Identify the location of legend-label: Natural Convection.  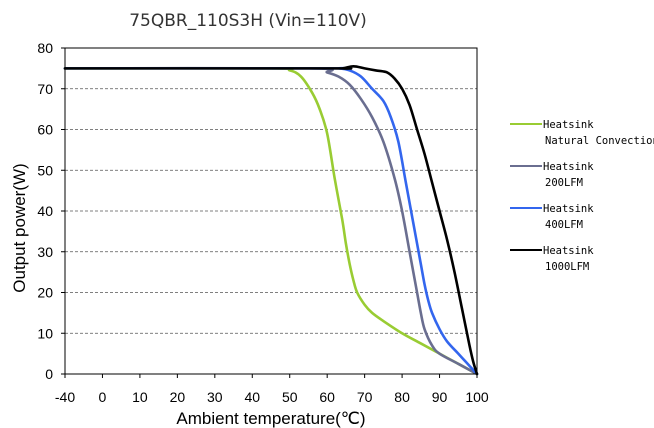
(599, 141).